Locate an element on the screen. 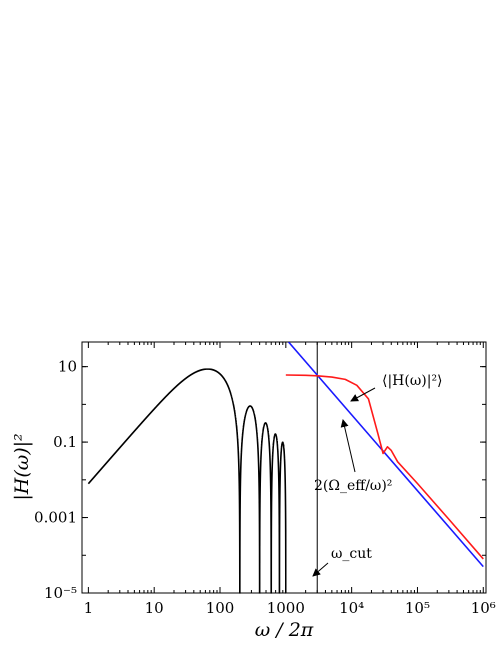 The image size is (498, 645). y-tick-label: 0.1 is located at coordinates (65, 442).